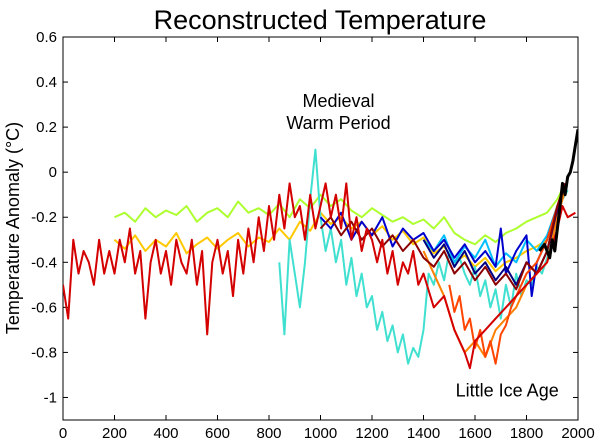 This screenshot has width=600, height=443. What do you see at coordinates (268, 433) in the screenshot?
I see `x-tick-label: 800` at bounding box center [268, 433].